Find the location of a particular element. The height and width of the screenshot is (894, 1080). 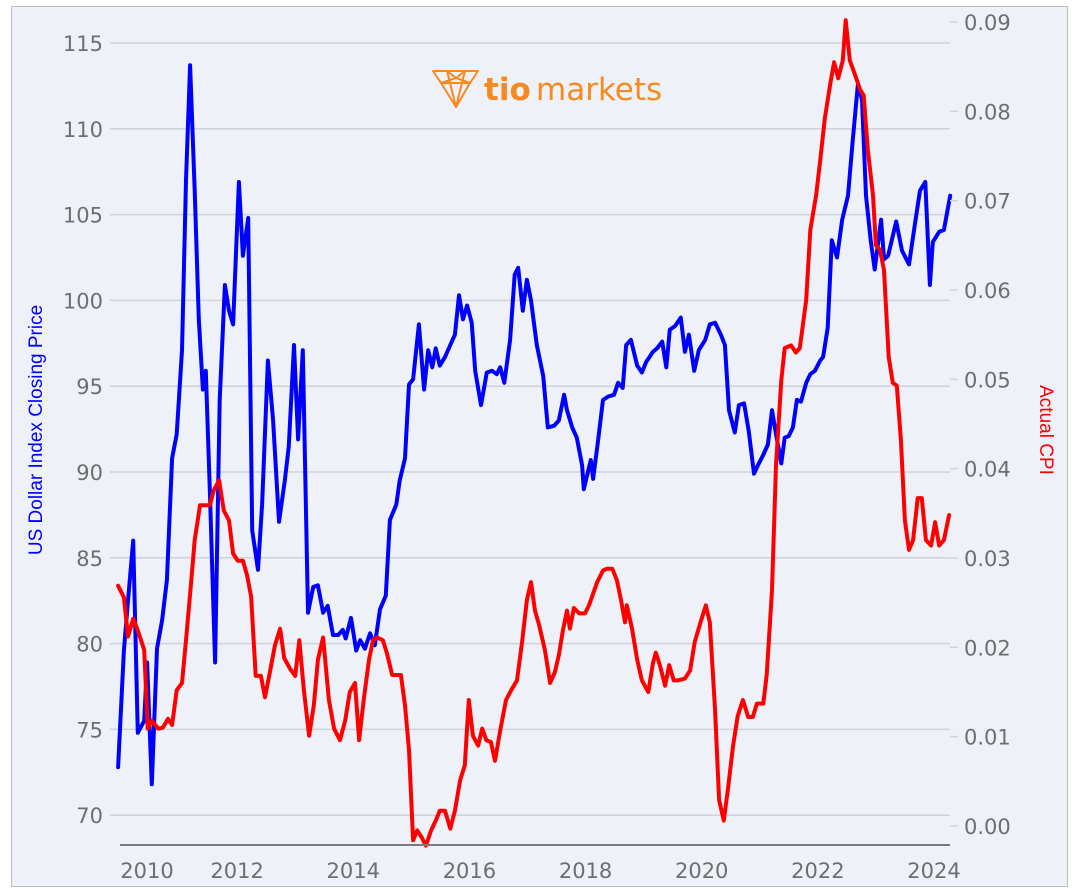

x-tick-label: 2024 is located at coordinates (933, 871).